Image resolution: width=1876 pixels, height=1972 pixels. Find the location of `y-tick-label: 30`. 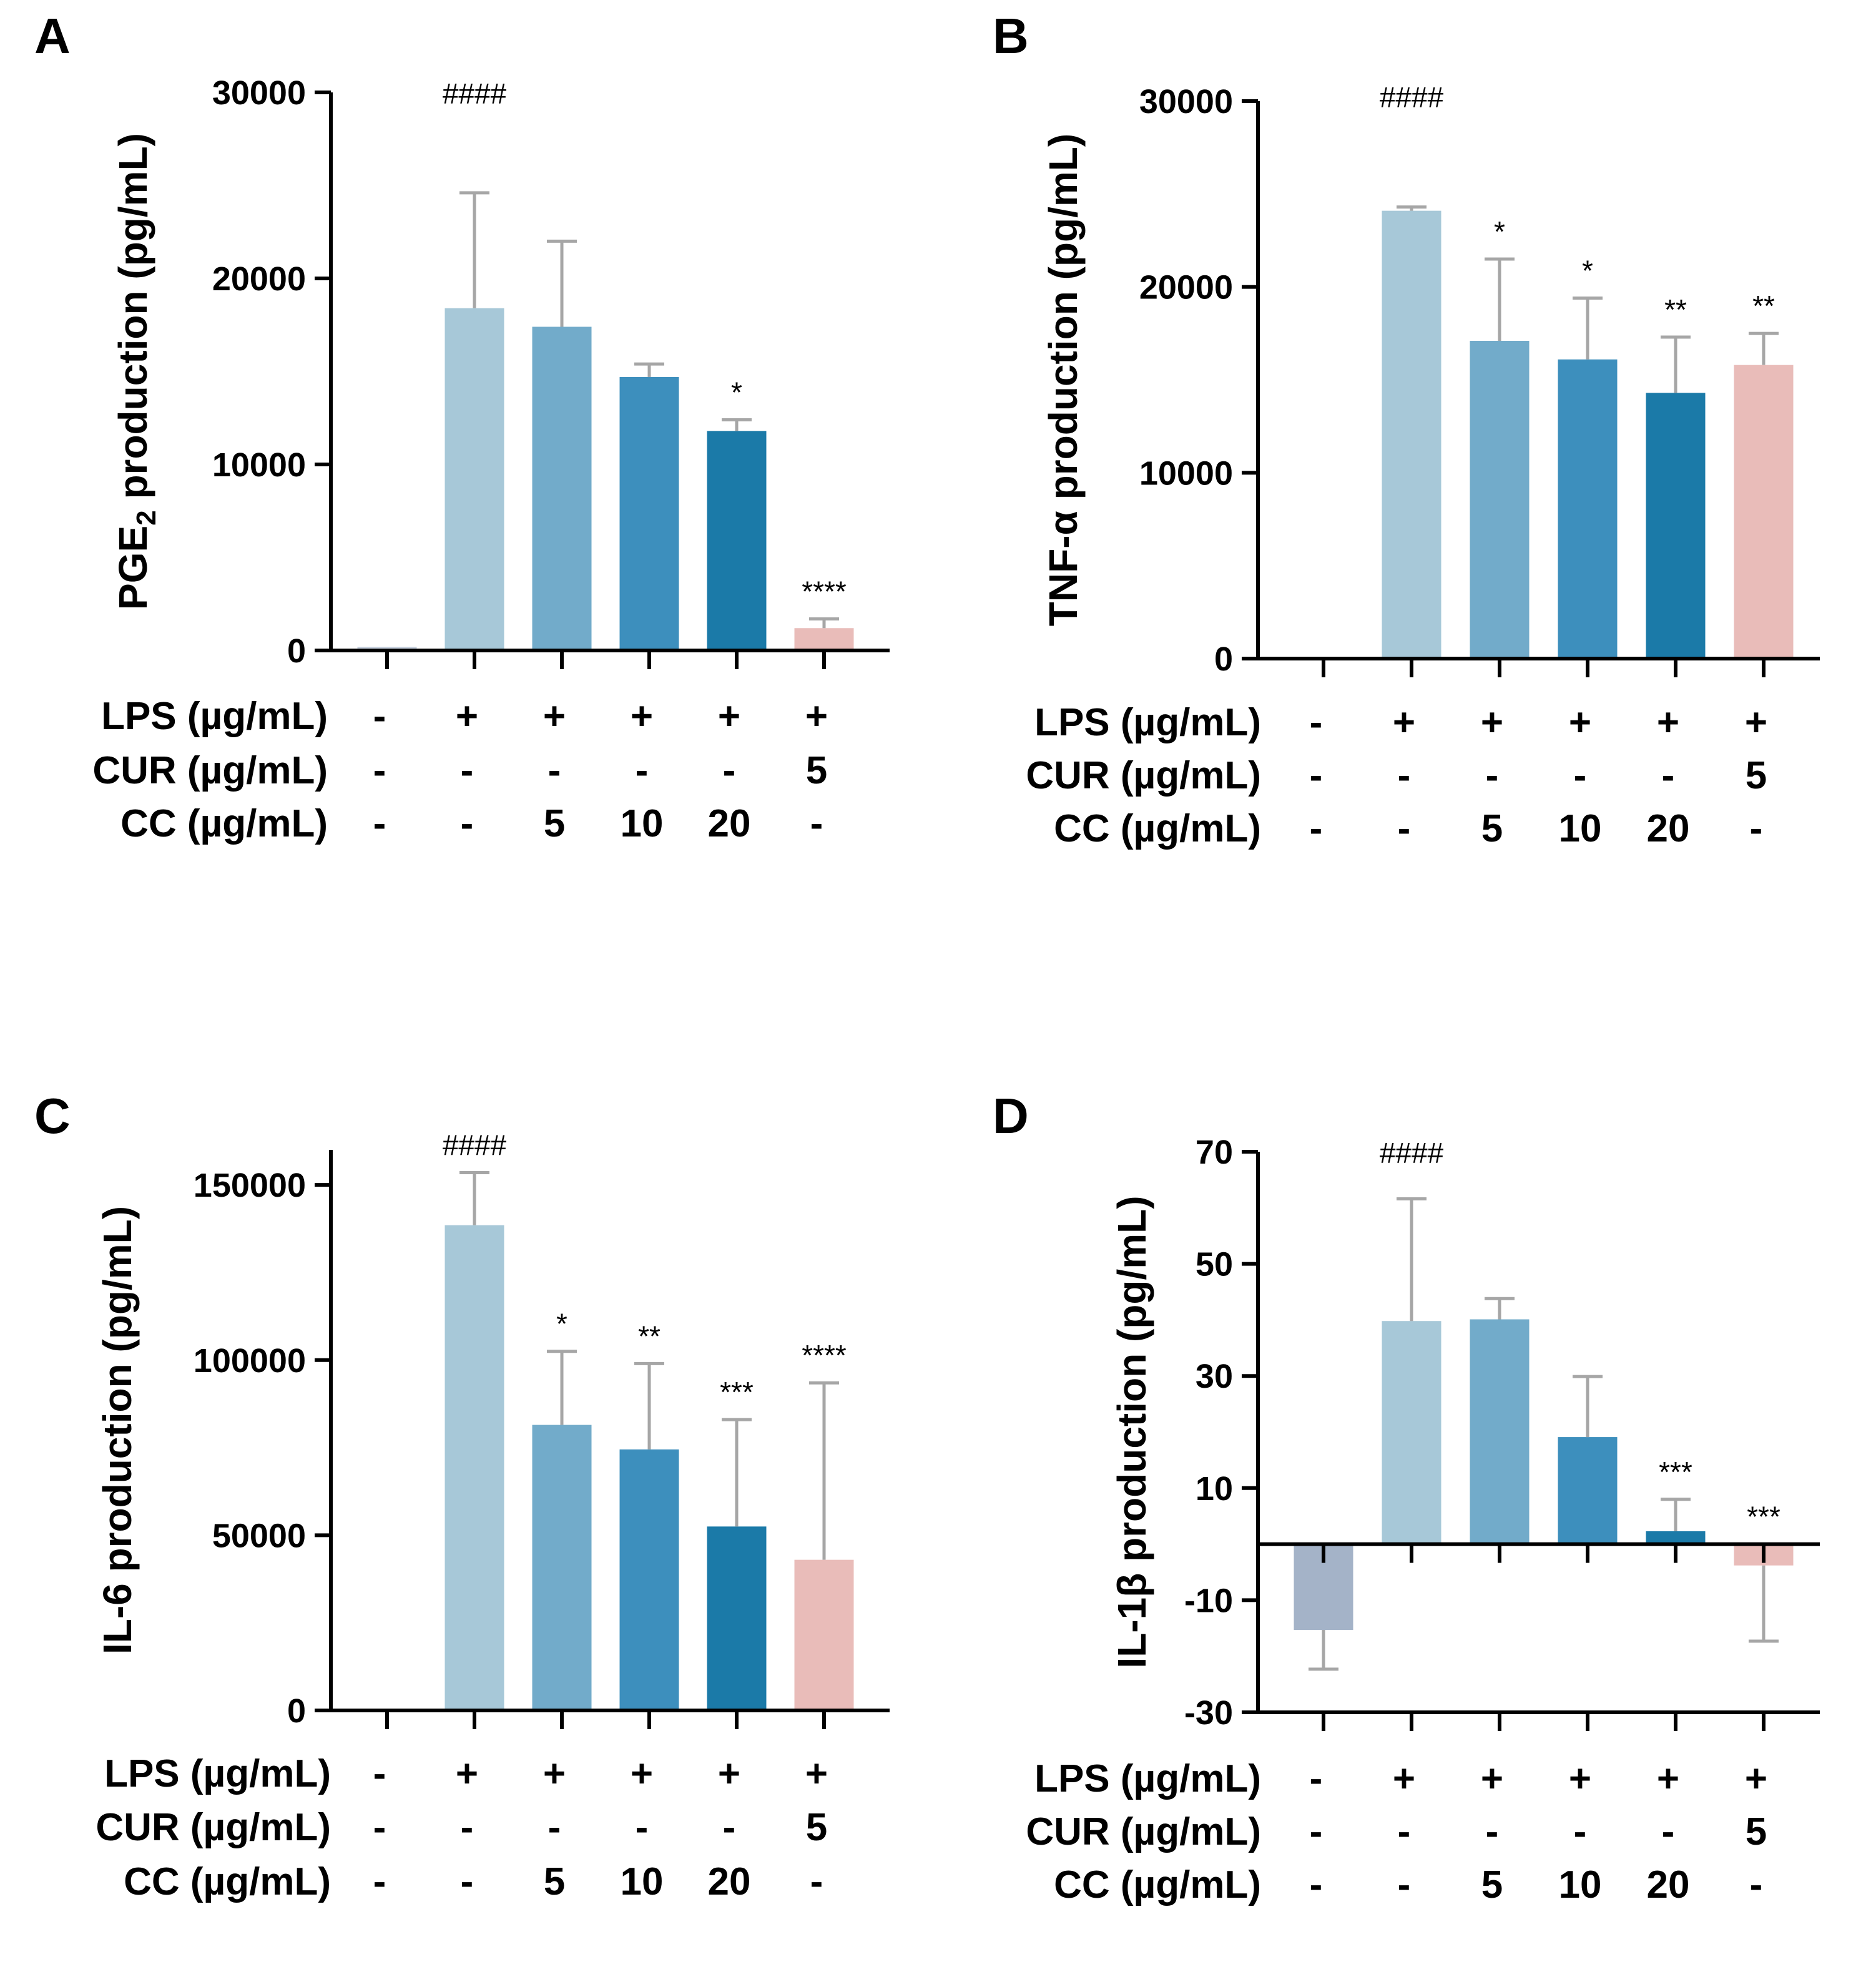

y-tick-label: 30 is located at coordinates (1214, 1376).